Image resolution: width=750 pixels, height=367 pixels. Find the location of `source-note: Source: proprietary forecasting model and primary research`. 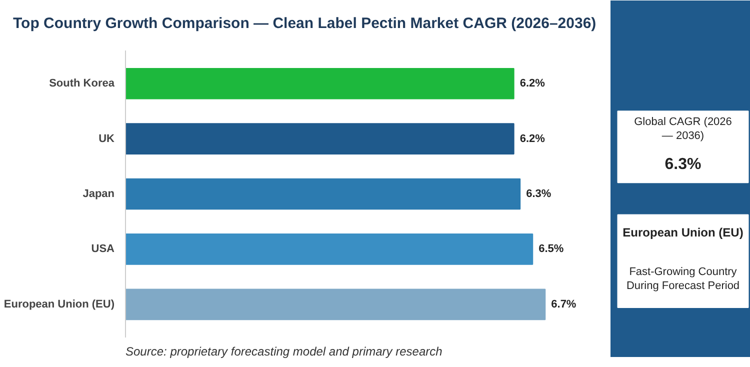

source-note: Source: proprietary forecasting model and primary research is located at coordinates (284, 351).